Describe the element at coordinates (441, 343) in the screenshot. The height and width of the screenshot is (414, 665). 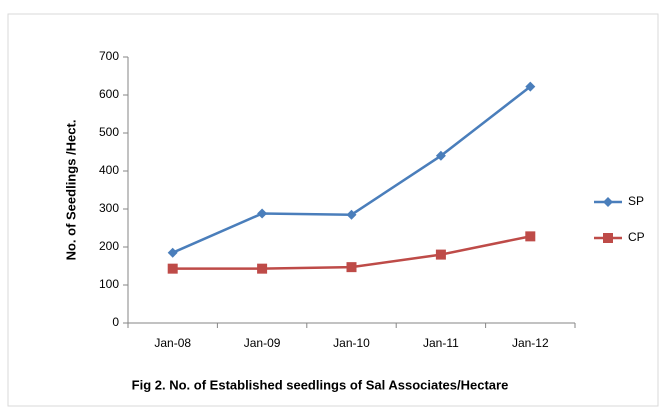
I see `x-tick-label: Jan-11` at that location.